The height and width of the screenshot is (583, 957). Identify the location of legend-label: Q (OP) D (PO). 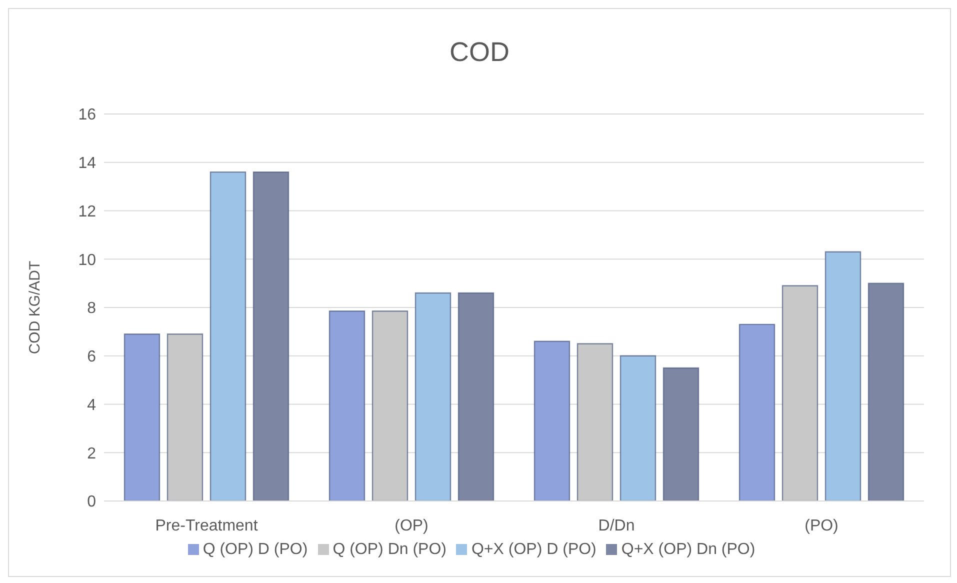
(255, 549).